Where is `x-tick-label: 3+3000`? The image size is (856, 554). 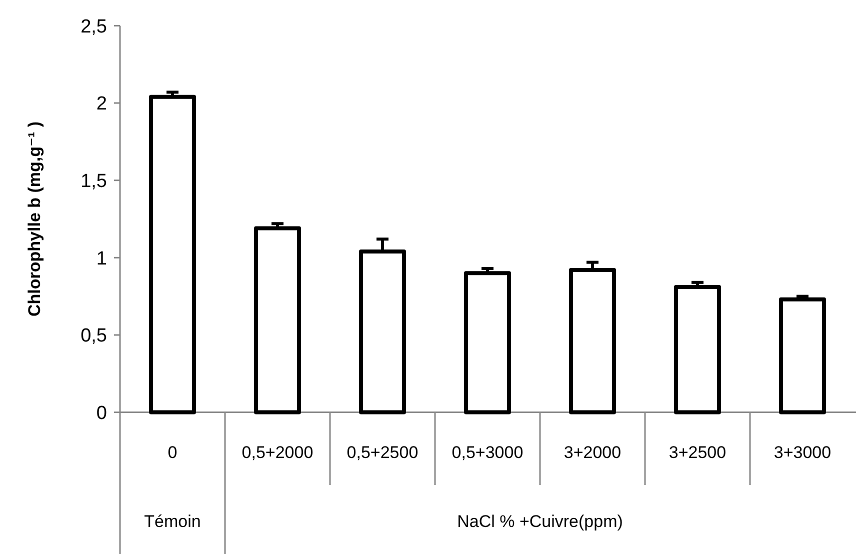
x-tick-label: 3+3000 is located at coordinates (803, 452).